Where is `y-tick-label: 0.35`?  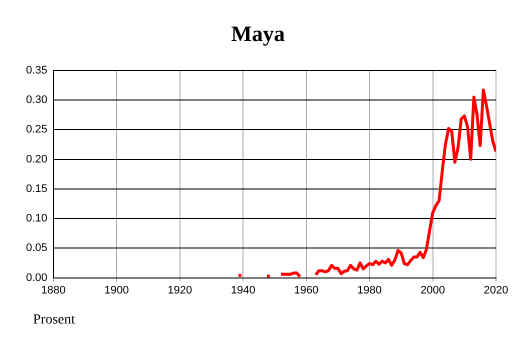 y-tick-label: 0.35 is located at coordinates (37, 70).